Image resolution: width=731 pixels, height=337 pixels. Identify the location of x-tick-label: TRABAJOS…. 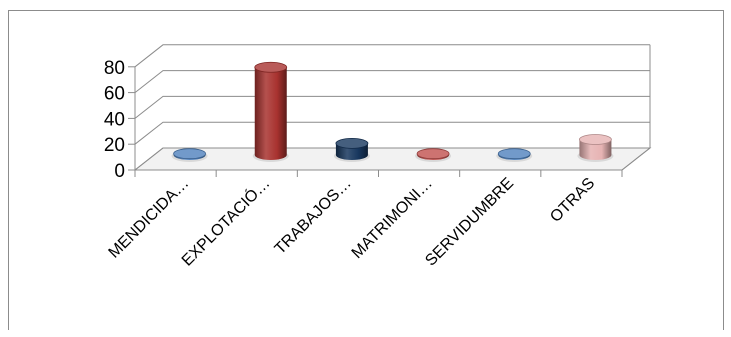
(313, 216).